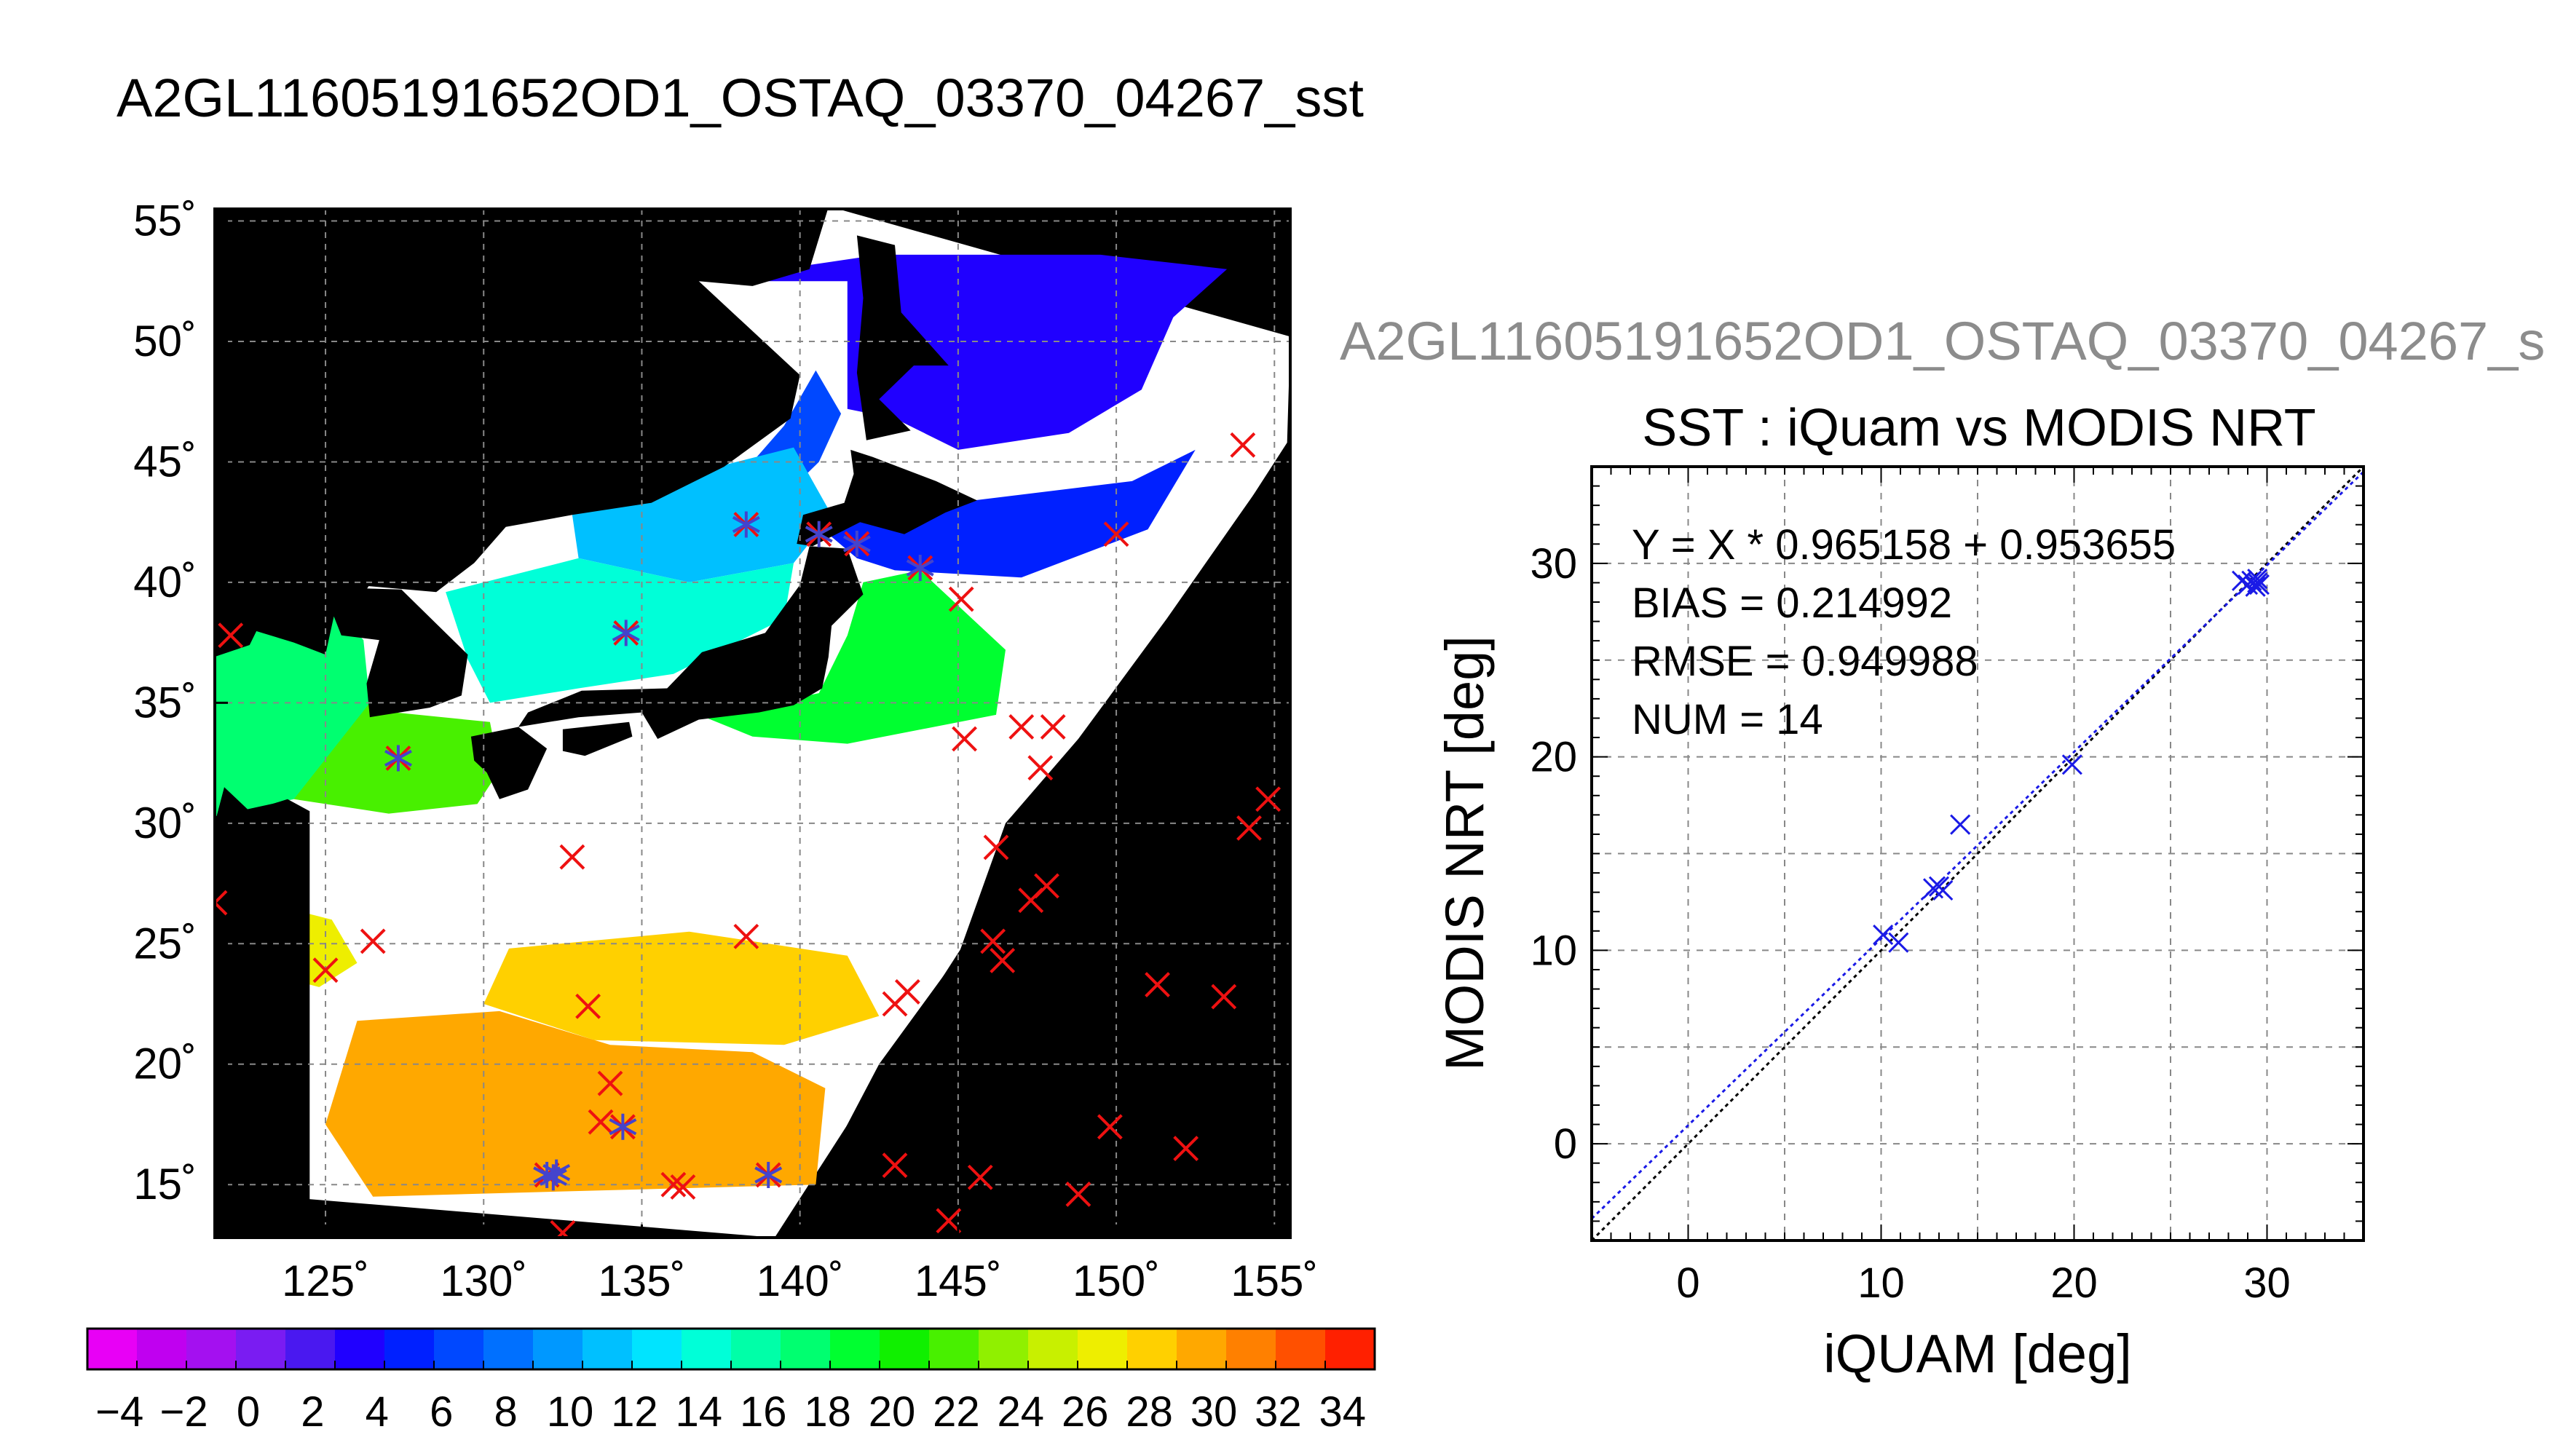 This screenshot has width=2555, height=1456. What do you see at coordinates (1553, 563) in the screenshot?
I see `scatter-ytick-label: 30` at bounding box center [1553, 563].